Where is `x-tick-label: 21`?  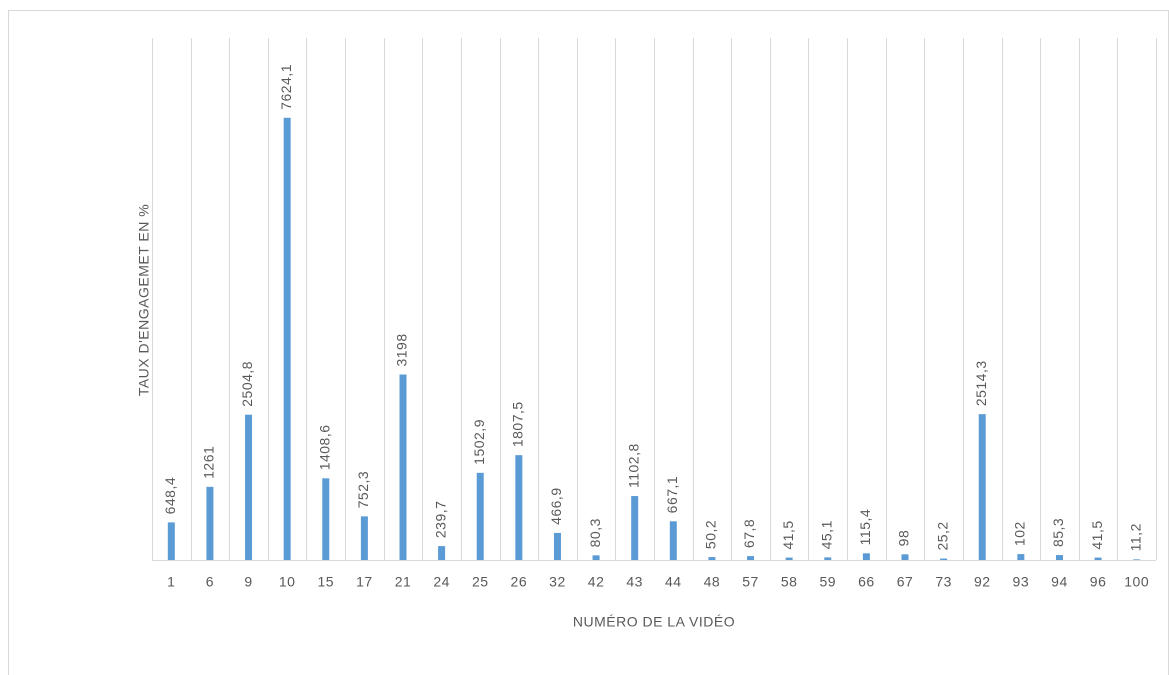 x-tick-label: 21 is located at coordinates (403, 582).